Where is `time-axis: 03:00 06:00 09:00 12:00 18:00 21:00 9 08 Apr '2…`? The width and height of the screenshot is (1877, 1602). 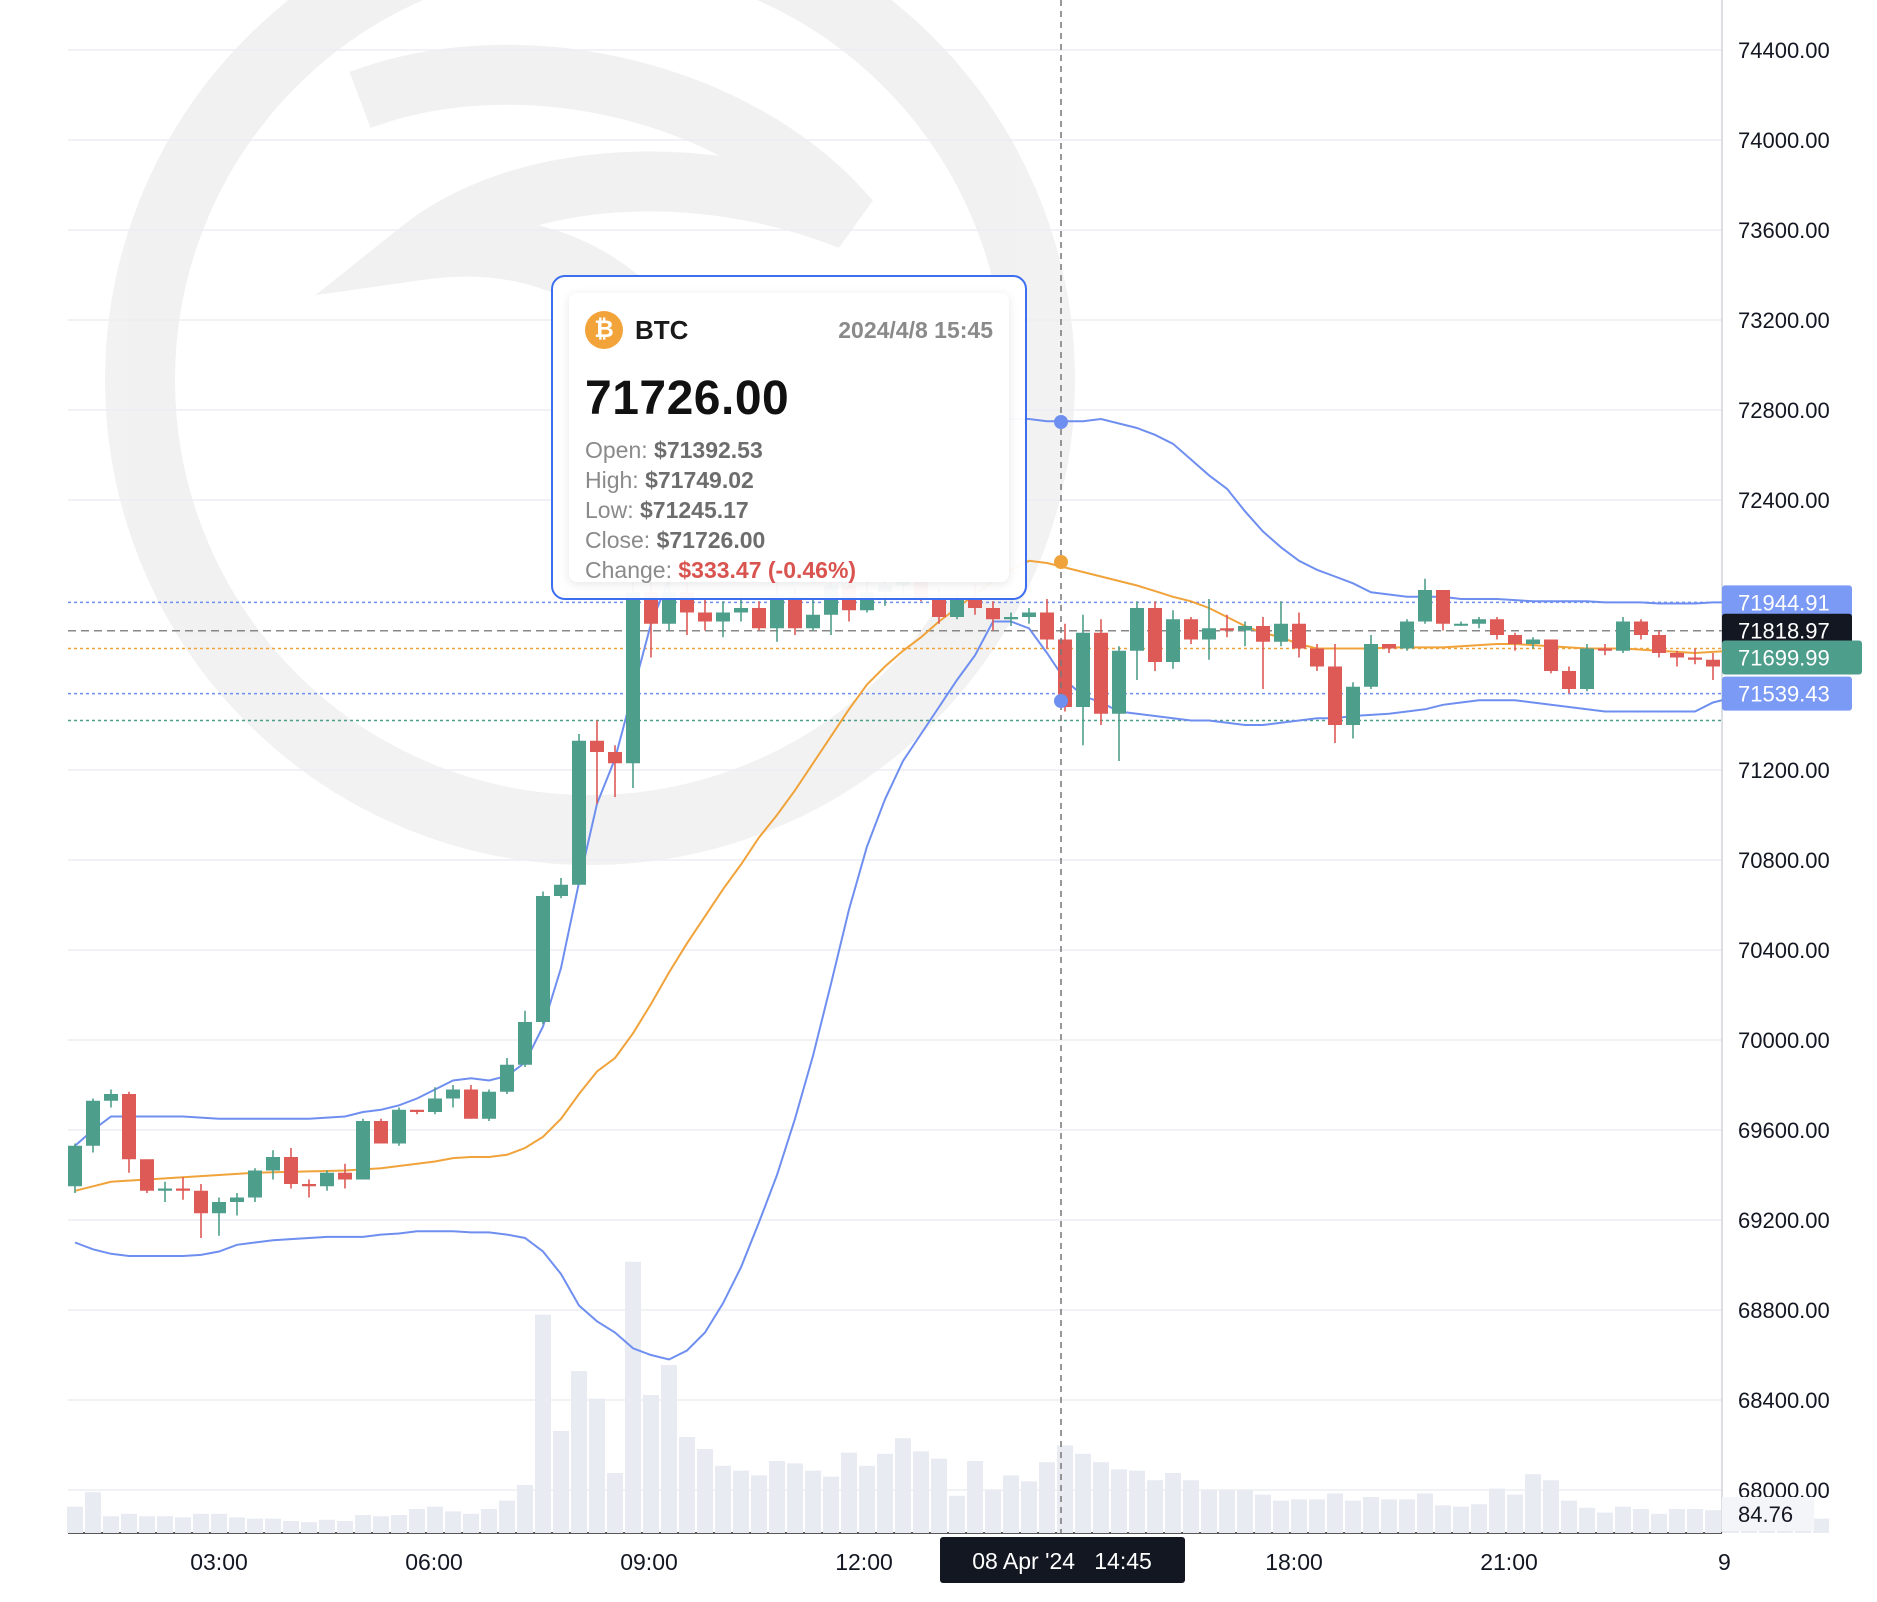 time-axis: 03:00 06:00 09:00 12:00 18:00 21:00 9 08 Apr '2… is located at coordinates (960, 1560).